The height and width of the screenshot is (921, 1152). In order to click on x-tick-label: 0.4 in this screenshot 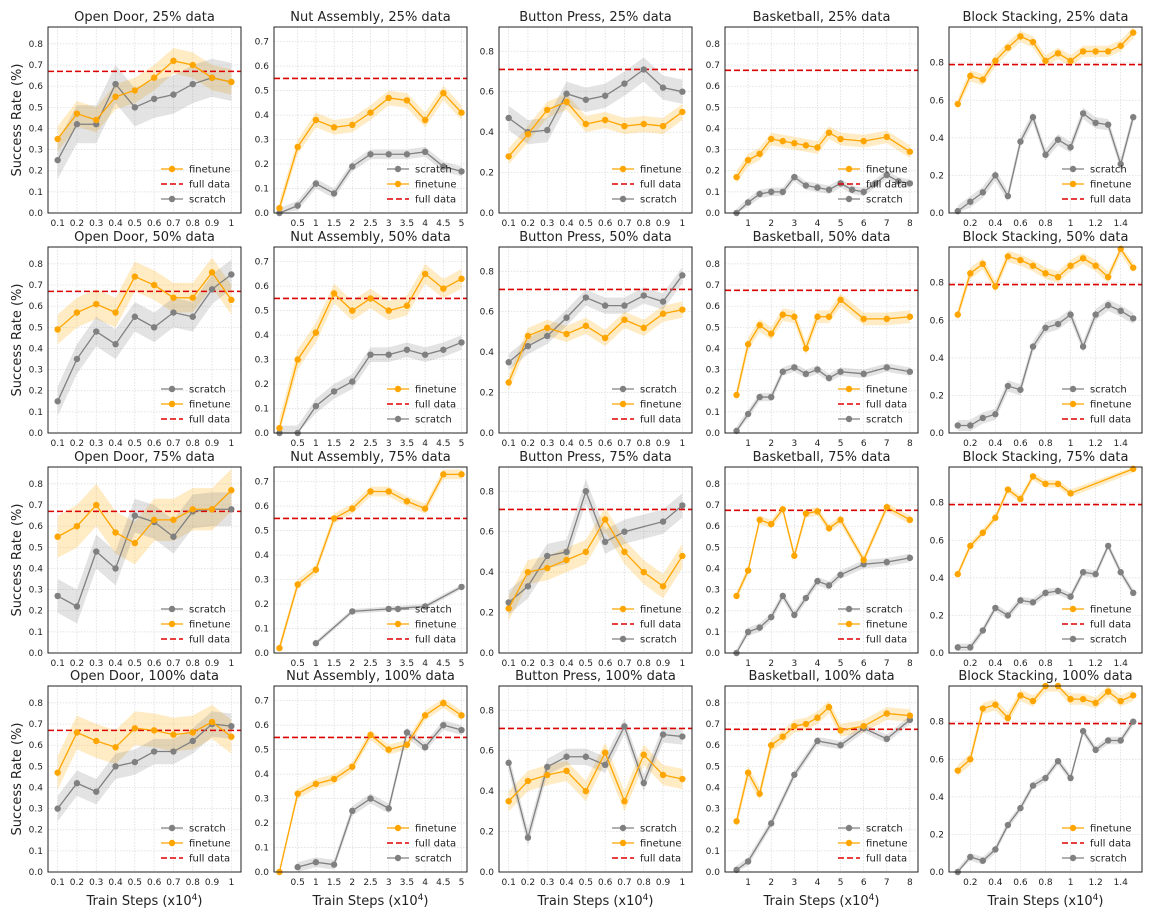, I will do `click(995, 444)`.